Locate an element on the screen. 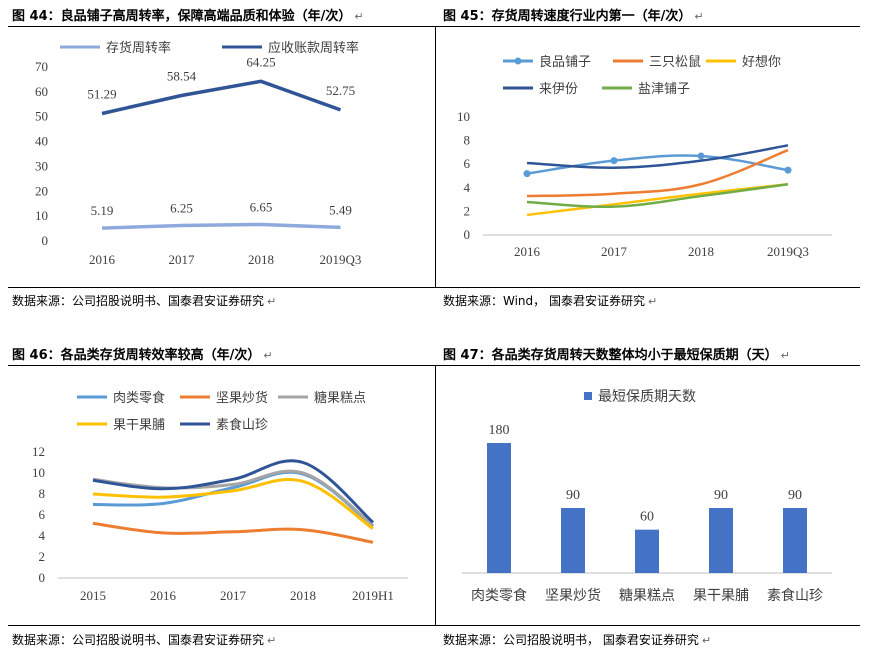 This screenshot has height=653, width=871. y-tick-label: 30 is located at coordinates (41, 165).